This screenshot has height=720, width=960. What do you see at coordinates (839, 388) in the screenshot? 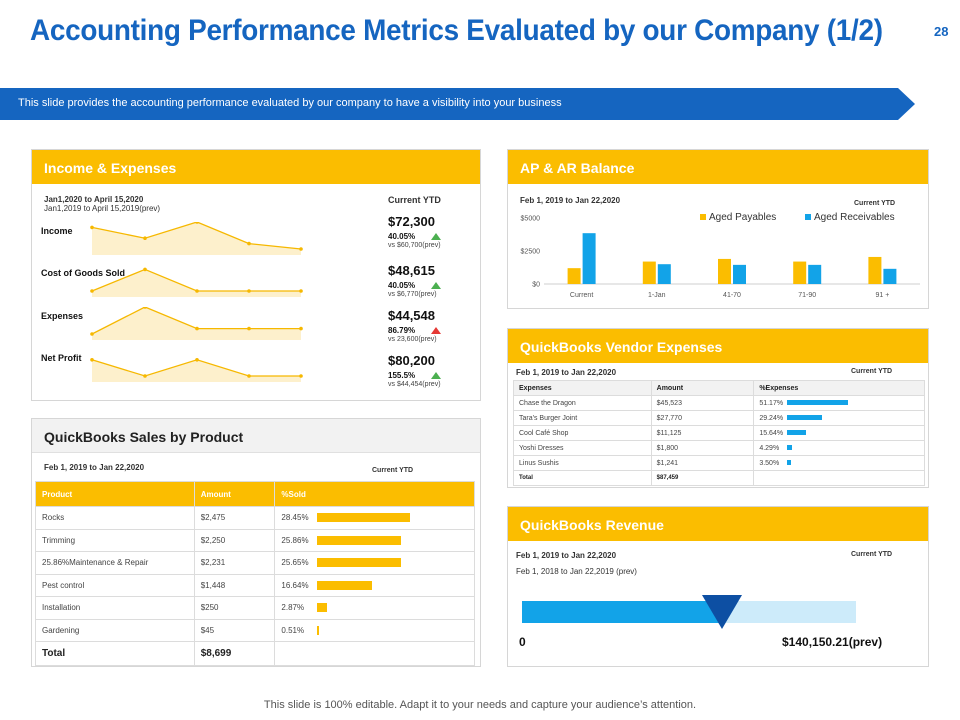
I see `table-header-cell: %Expenses` at bounding box center [839, 388].